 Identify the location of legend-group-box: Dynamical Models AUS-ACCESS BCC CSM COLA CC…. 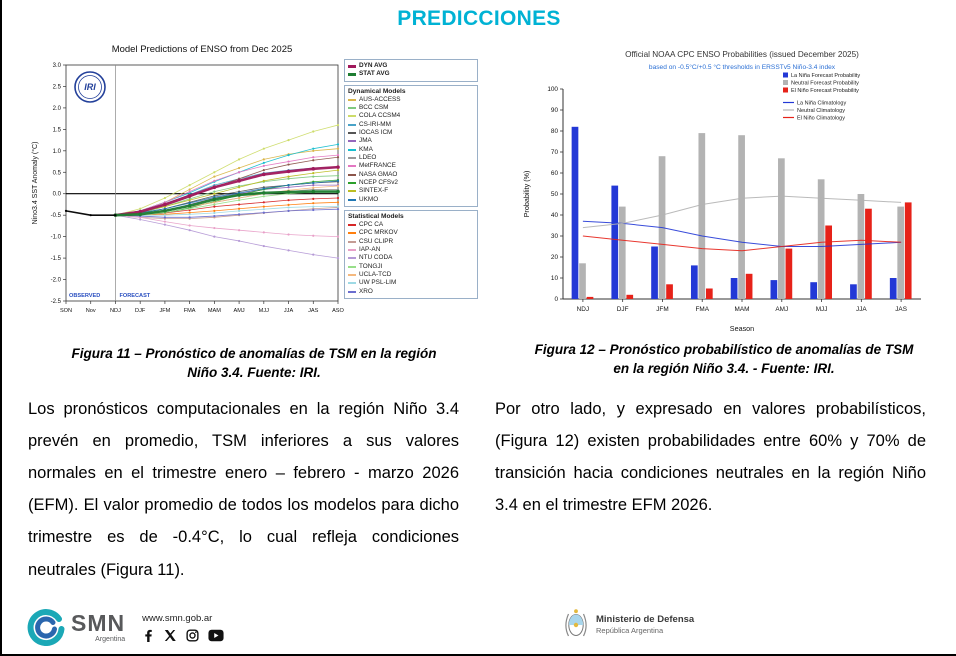
(411, 145).